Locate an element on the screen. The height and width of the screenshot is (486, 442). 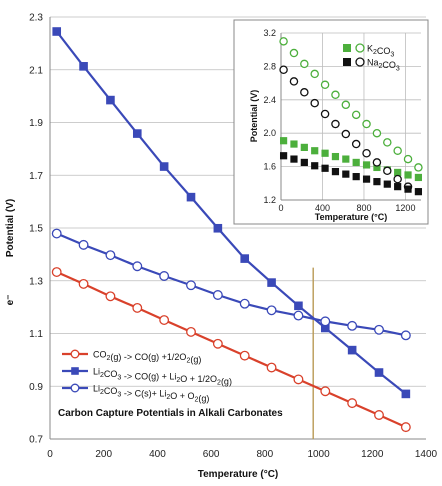
inset-series-na2co3-filled-square is located at coordinates (351, 174).